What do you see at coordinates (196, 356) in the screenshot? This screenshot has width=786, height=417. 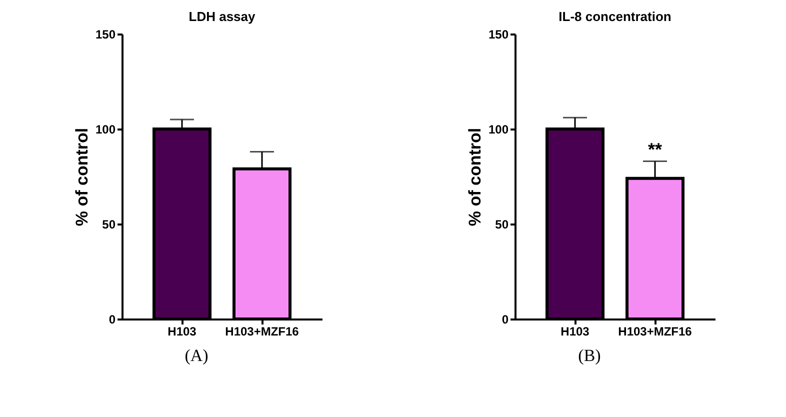 I see `text: (A)` at bounding box center [196, 356].